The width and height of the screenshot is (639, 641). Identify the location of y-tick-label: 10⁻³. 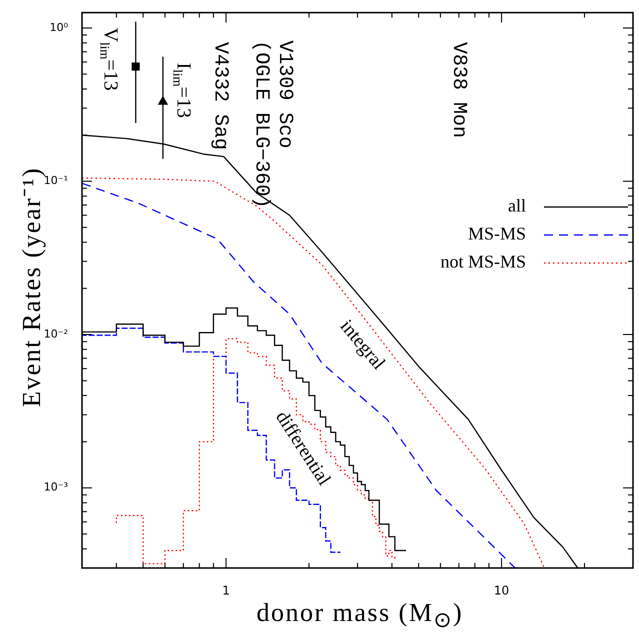
(56, 487).